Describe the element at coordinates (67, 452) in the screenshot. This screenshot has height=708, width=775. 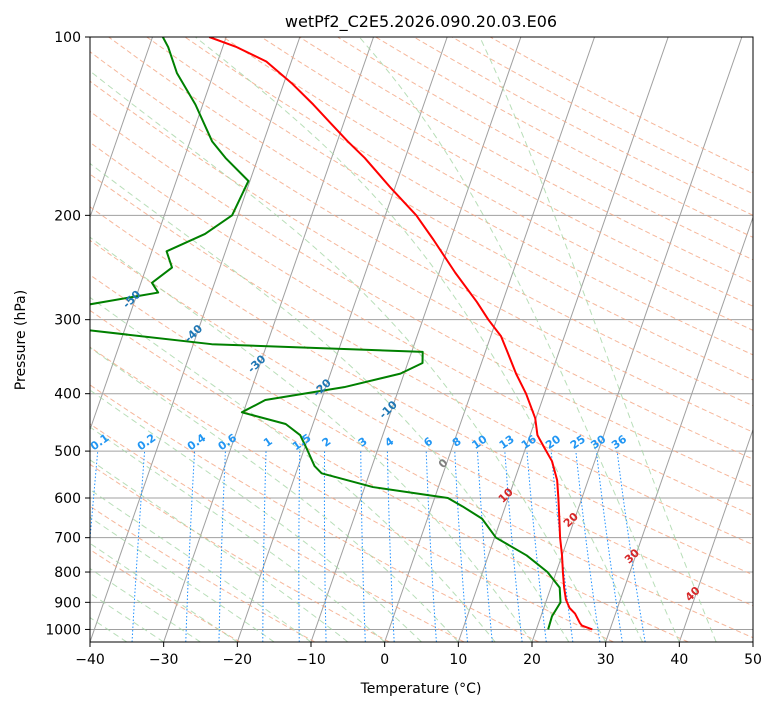
I see `y-tick-label: 500` at that location.